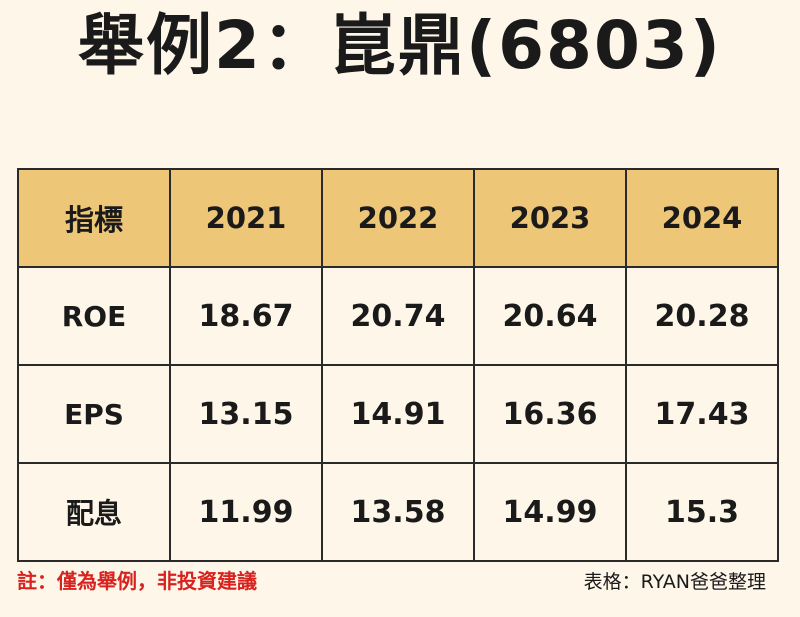 This screenshot has height=617, width=800. I want to click on table-cell: 16.36, so click(550, 414).